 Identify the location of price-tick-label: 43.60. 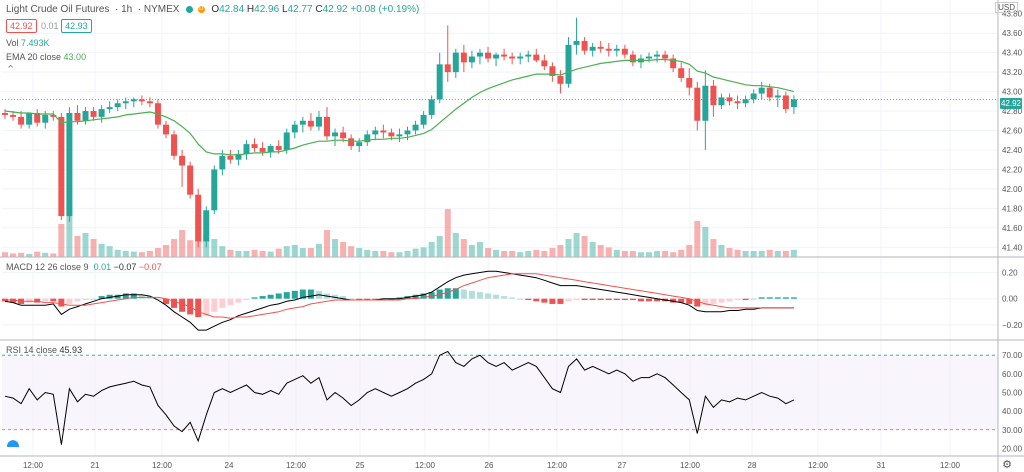
(1012, 33).